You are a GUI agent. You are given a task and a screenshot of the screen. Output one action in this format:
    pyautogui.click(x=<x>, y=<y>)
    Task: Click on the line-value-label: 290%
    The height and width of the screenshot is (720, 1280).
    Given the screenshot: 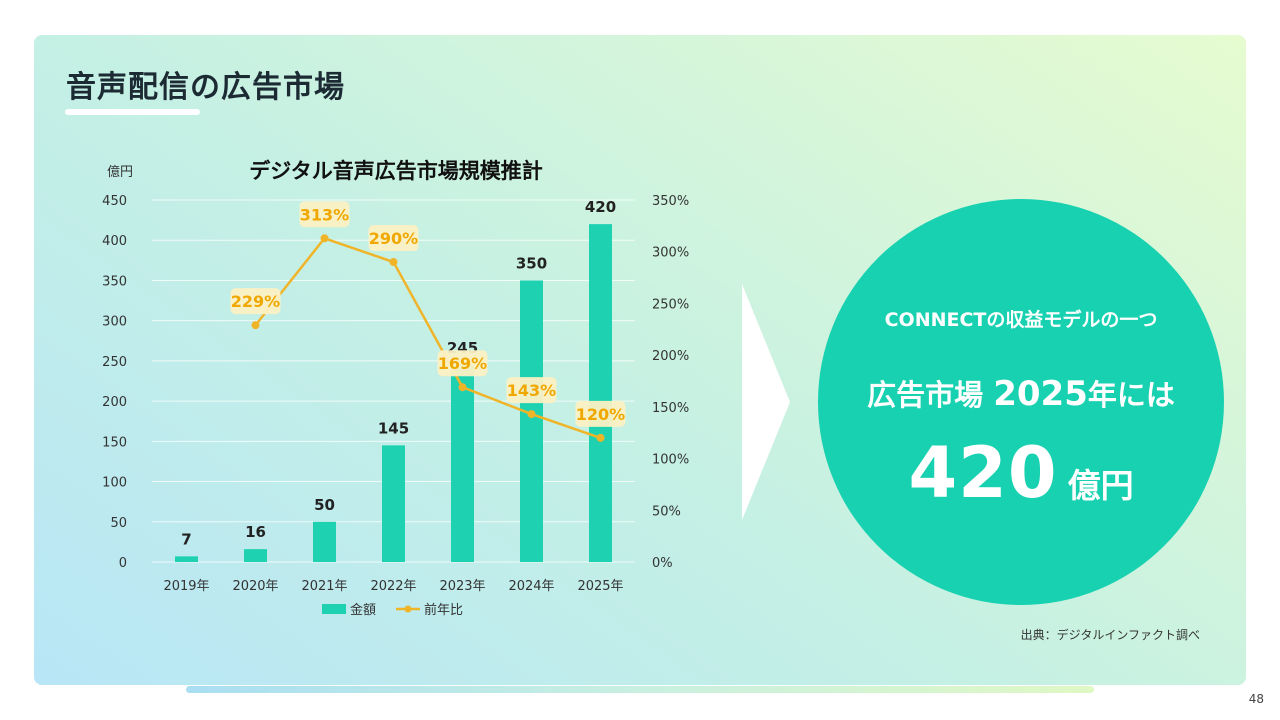 What is the action you would take?
    pyautogui.click(x=393, y=238)
    